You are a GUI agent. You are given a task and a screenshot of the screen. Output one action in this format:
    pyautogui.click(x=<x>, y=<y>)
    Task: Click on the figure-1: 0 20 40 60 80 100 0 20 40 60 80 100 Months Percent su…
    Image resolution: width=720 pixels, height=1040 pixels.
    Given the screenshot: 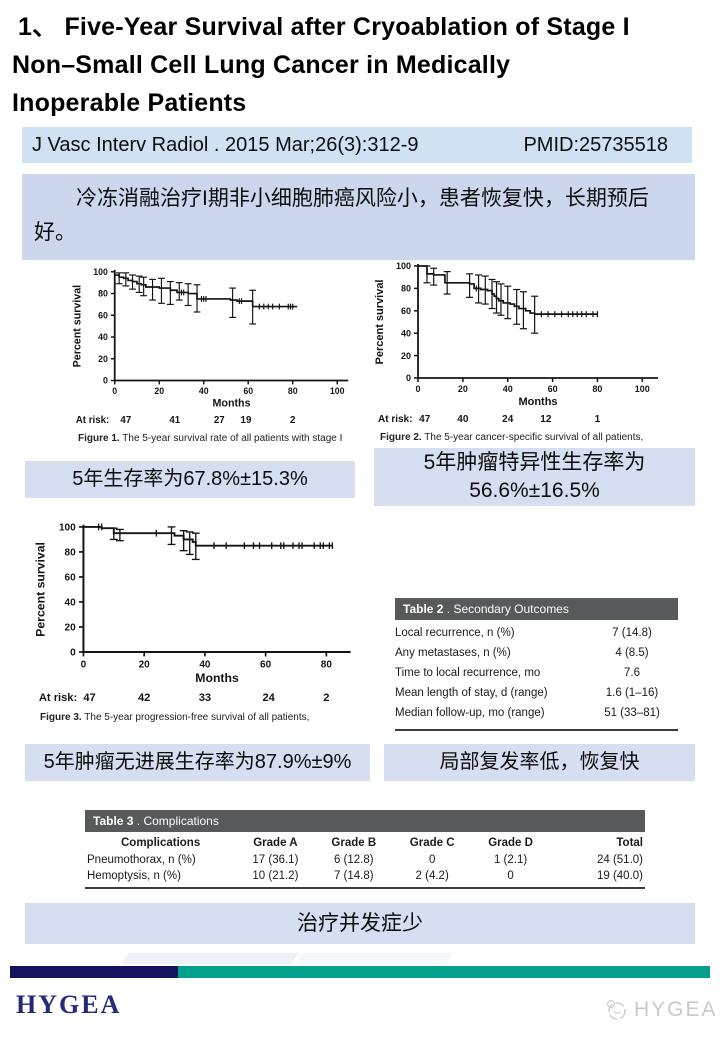 What is the action you would take?
    pyautogui.click(x=214, y=354)
    